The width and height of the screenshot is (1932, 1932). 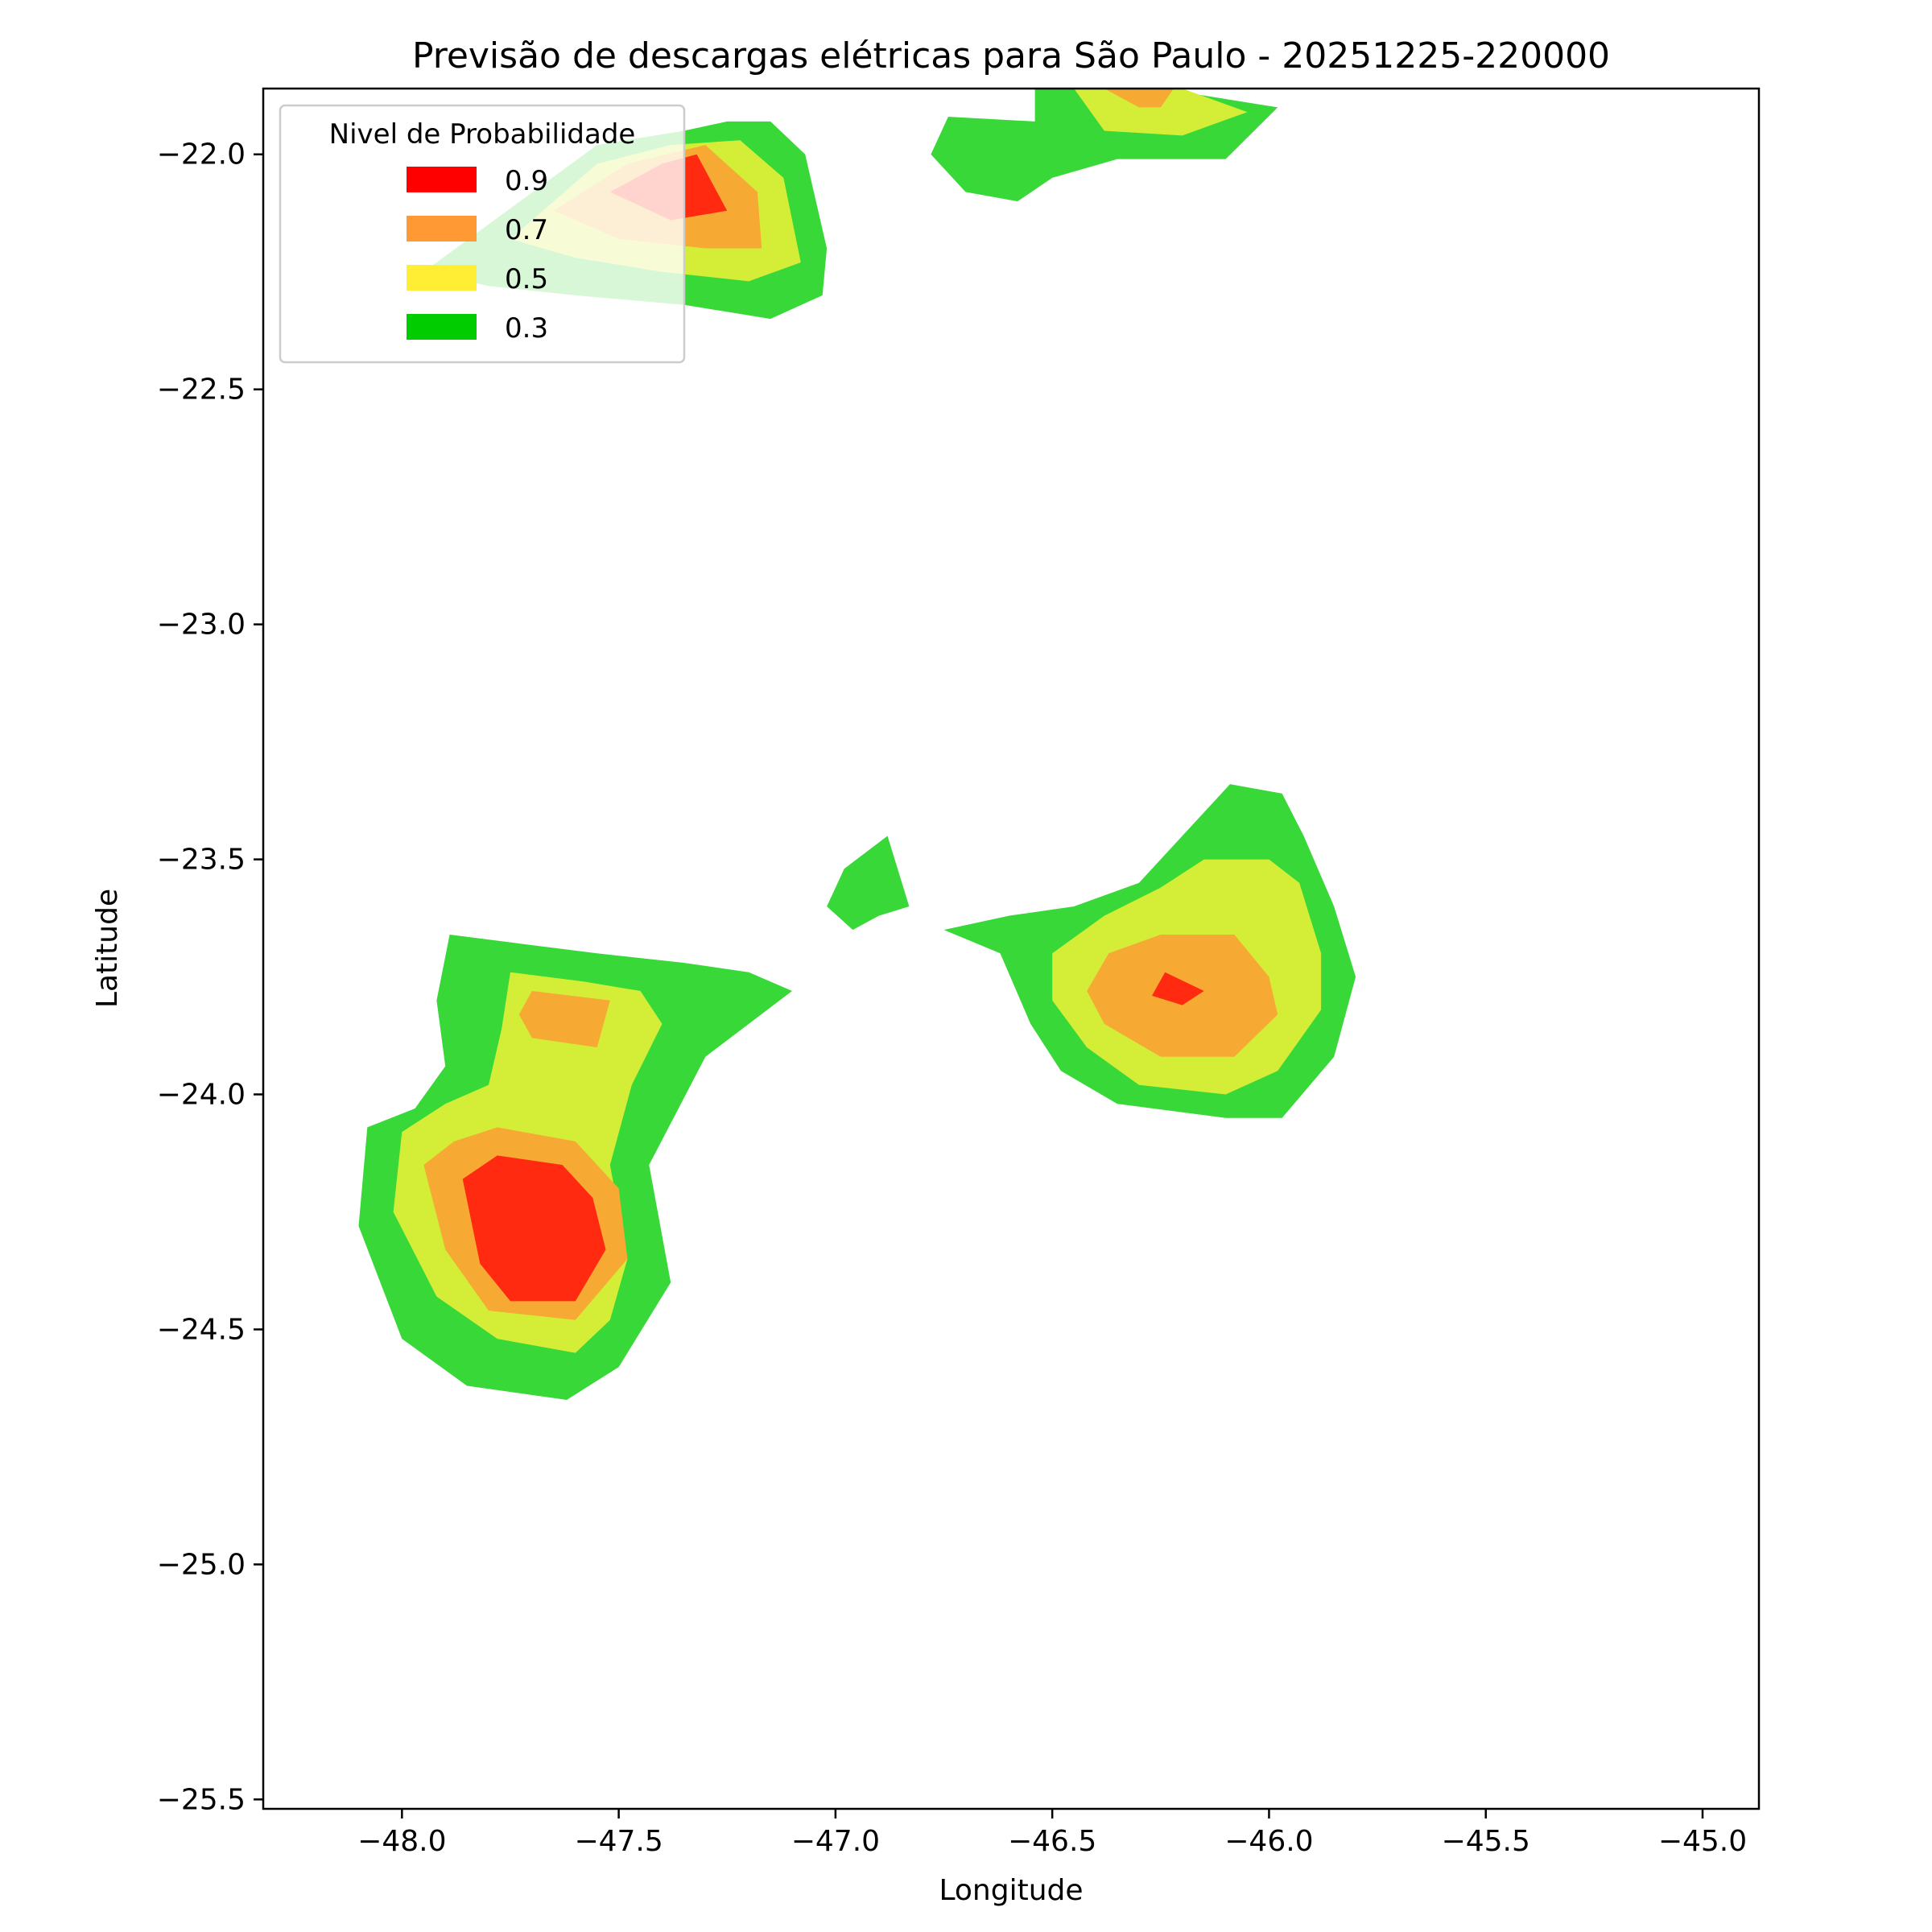 What do you see at coordinates (1011, 1890) in the screenshot?
I see `x-axis-title: Longitude` at bounding box center [1011, 1890].